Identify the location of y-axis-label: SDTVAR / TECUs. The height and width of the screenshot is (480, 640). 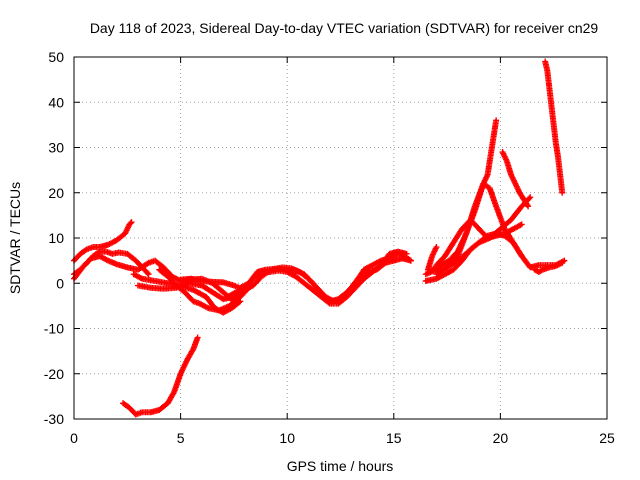
(15, 238).